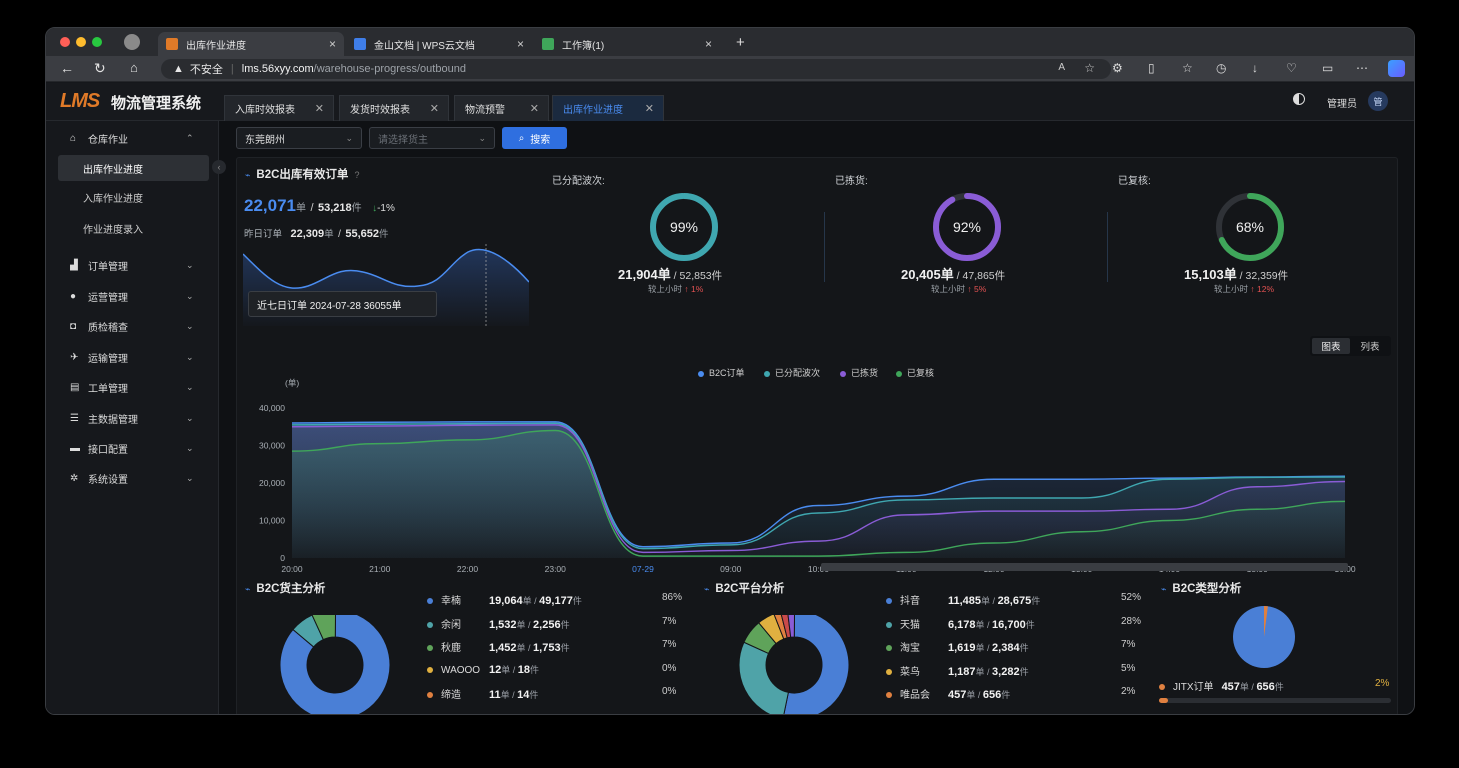 This screenshot has width=1459, height=768. Describe the element at coordinates (299, 138) in the screenshot. I see `warehouse-select: 东莞朗州 ⌄` at that location.